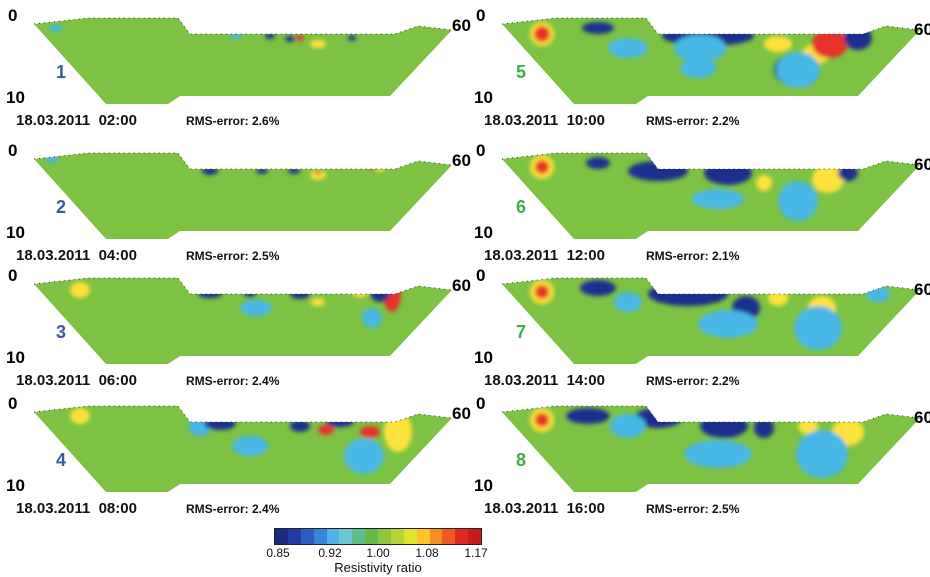 The width and height of the screenshot is (930, 577). Describe the element at coordinates (76, 255) in the screenshot. I see `timestamp: 18.03.2011 04:00` at that location.